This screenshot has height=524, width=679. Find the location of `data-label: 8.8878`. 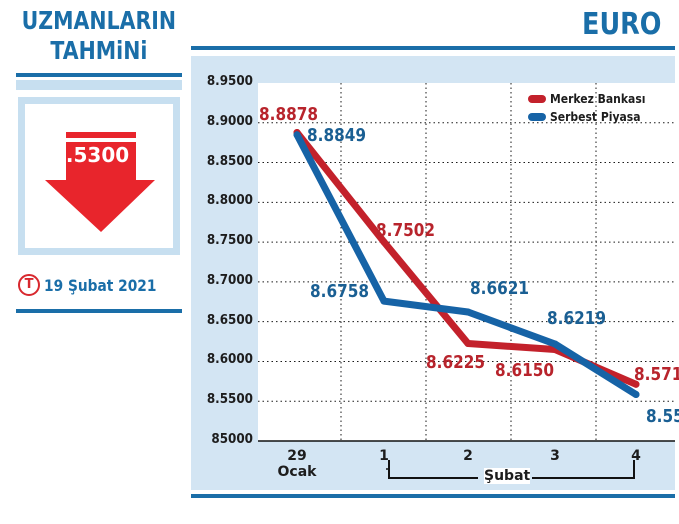

data-label: 8.8878 is located at coordinates (289, 115).